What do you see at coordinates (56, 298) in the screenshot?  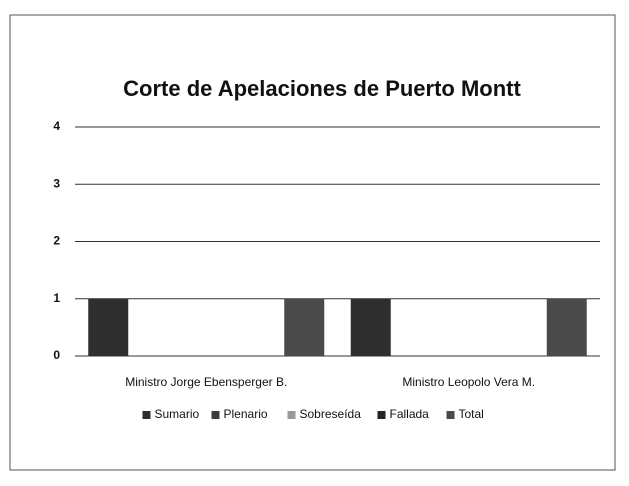 I see `y-tick-label: 1` at bounding box center [56, 298].